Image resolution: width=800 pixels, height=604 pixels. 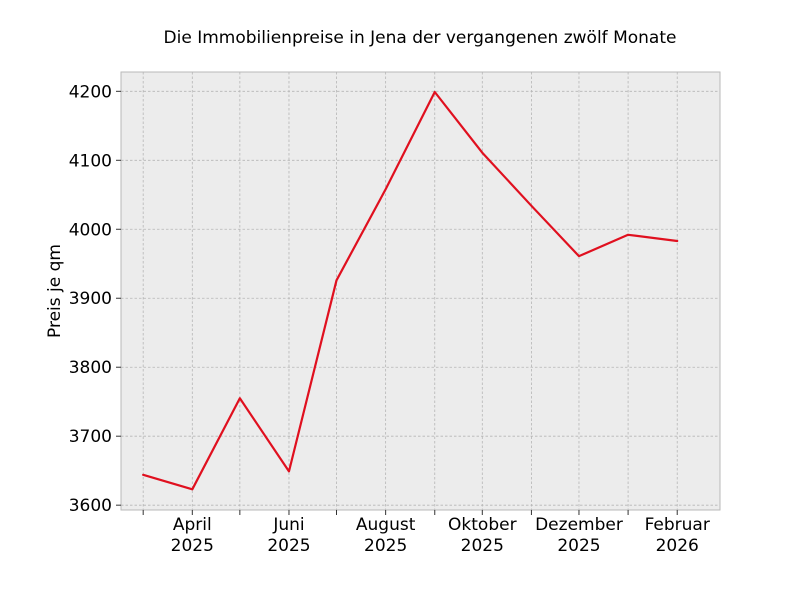 What do you see at coordinates (55, 291) in the screenshot?
I see `y-axis-label: Preis je qm` at bounding box center [55, 291].